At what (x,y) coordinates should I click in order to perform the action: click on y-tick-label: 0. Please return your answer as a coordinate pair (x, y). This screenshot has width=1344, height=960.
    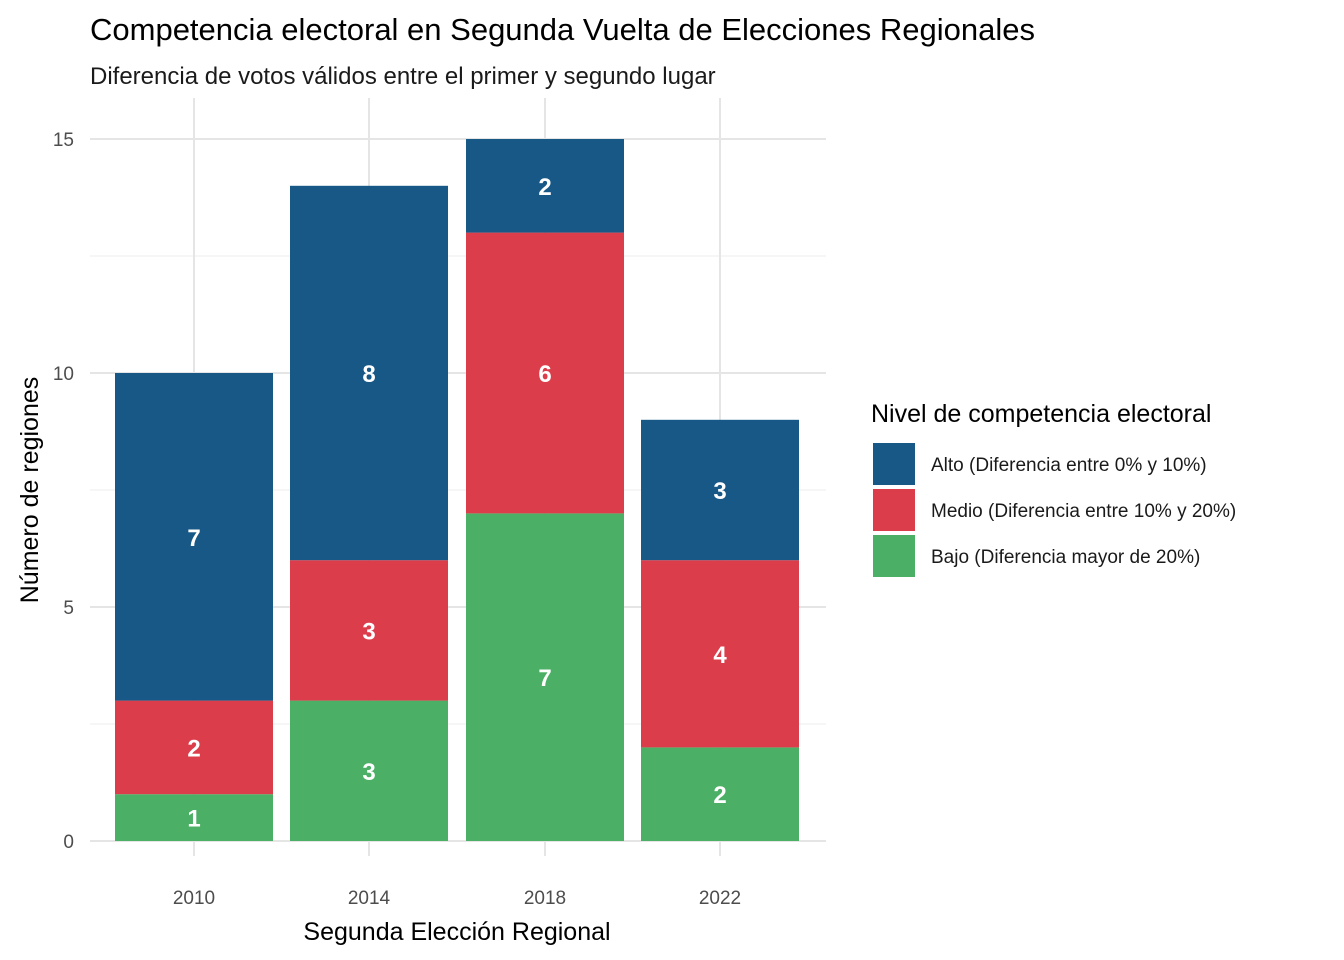
    Looking at the image, I should click on (68, 842).